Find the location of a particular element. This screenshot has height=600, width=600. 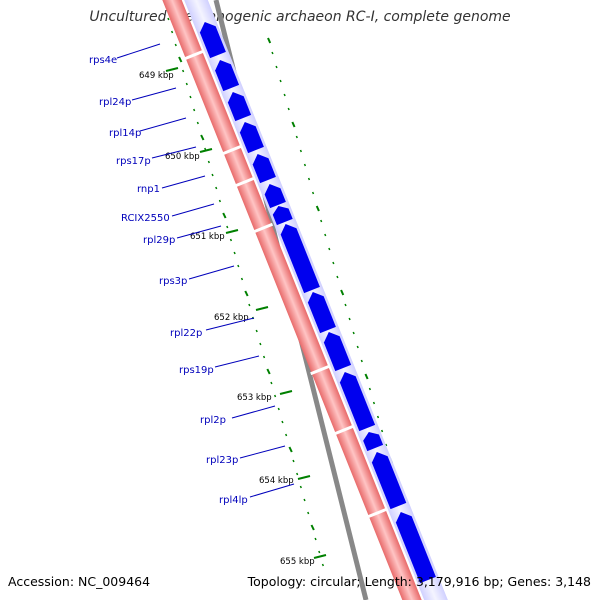

gene-label-rps17p: rps17p is located at coordinates (133, 161).